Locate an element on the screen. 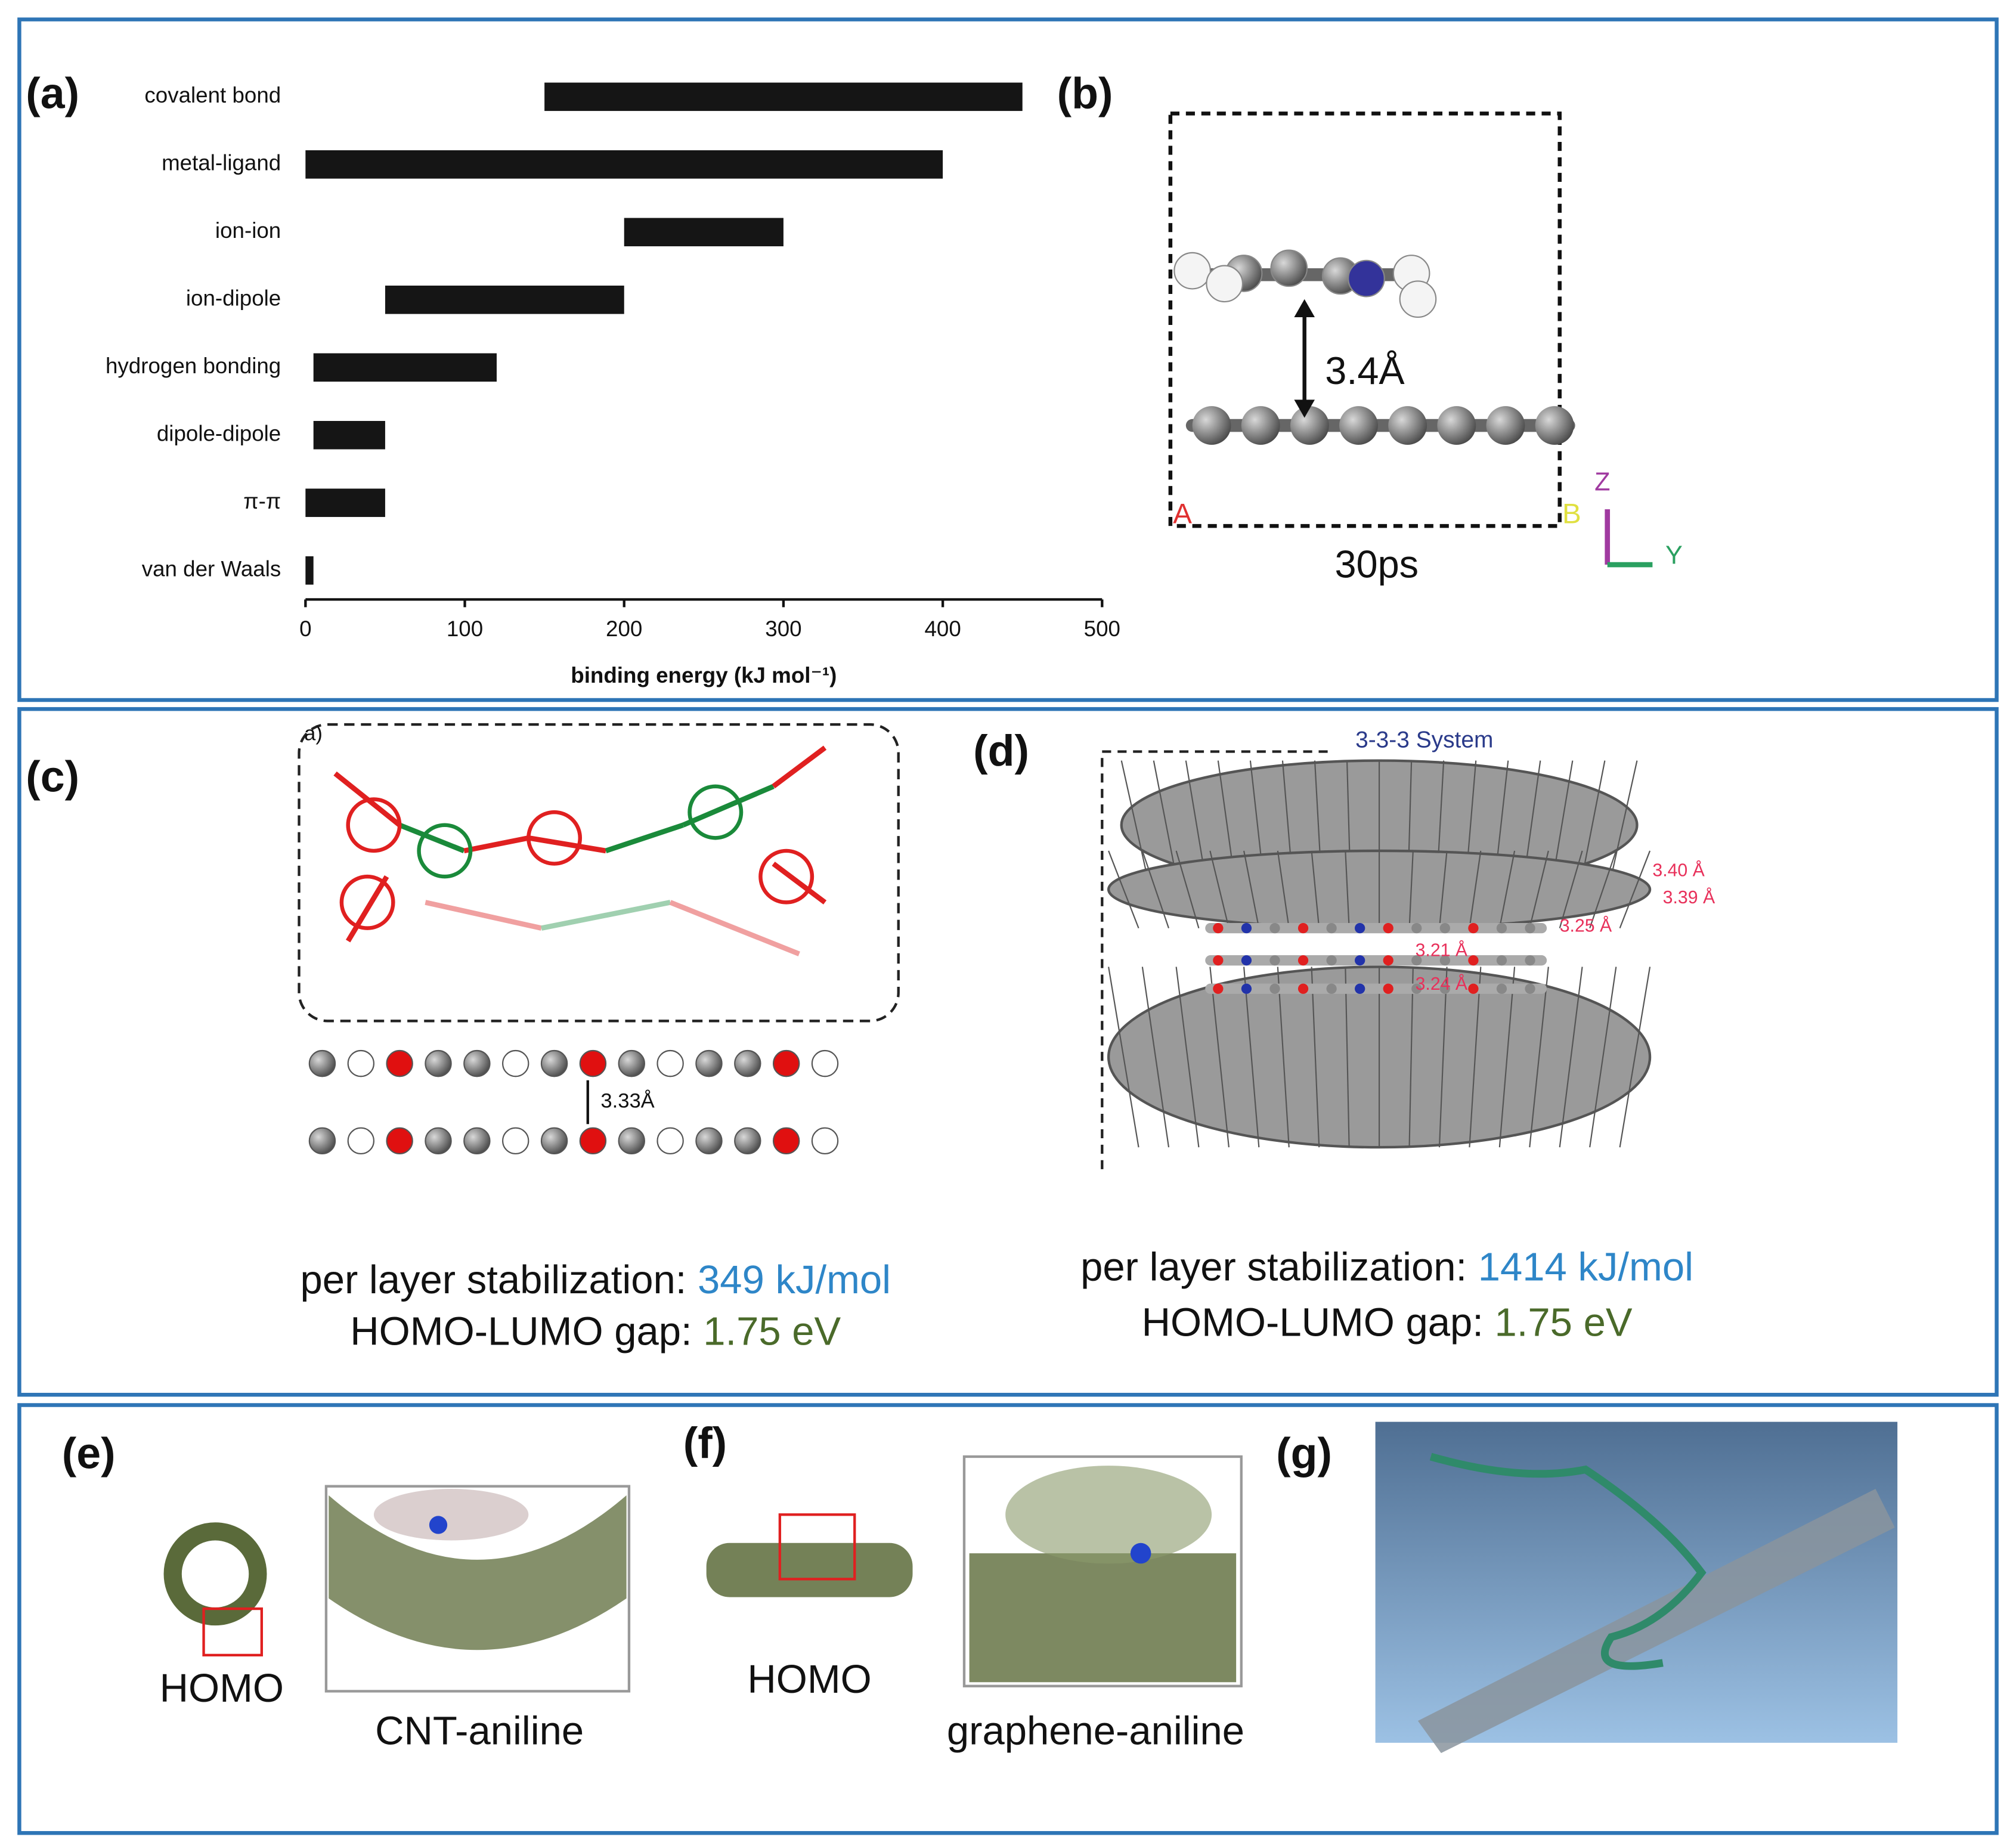 Image resolution: width=2016 pixels, height=1846 pixels. x-tick-label: 100 is located at coordinates (465, 629).